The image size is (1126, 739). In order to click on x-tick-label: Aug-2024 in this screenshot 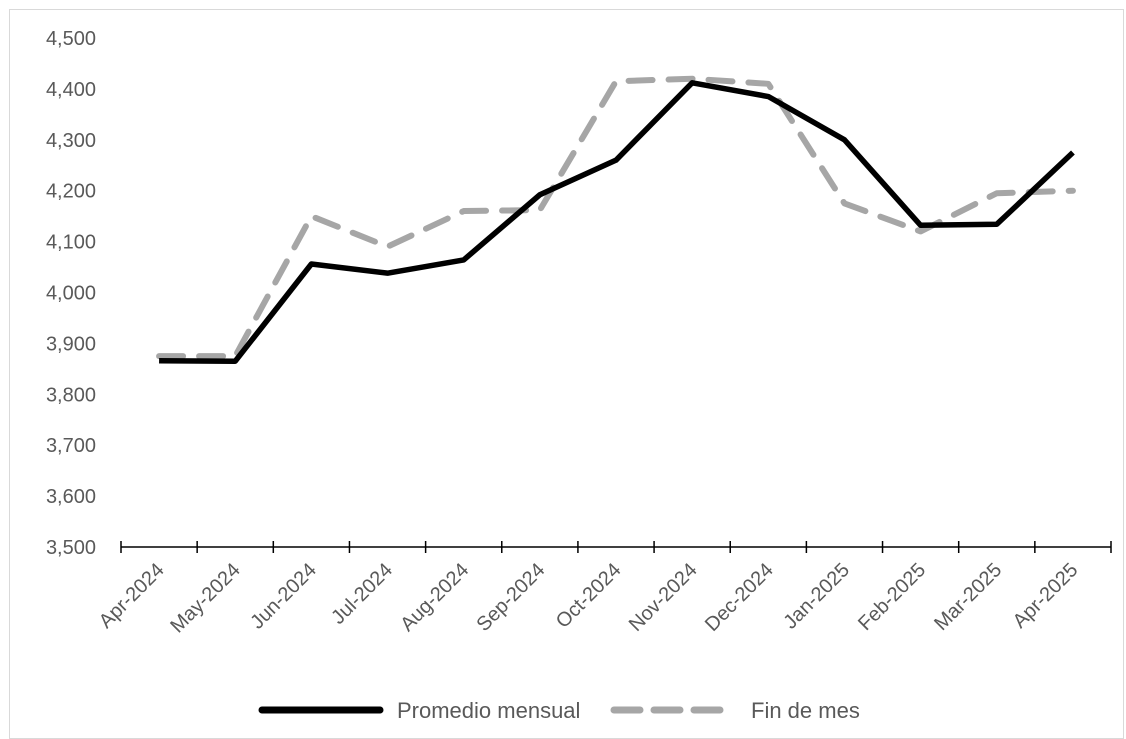, I will do `click(434, 597)`.